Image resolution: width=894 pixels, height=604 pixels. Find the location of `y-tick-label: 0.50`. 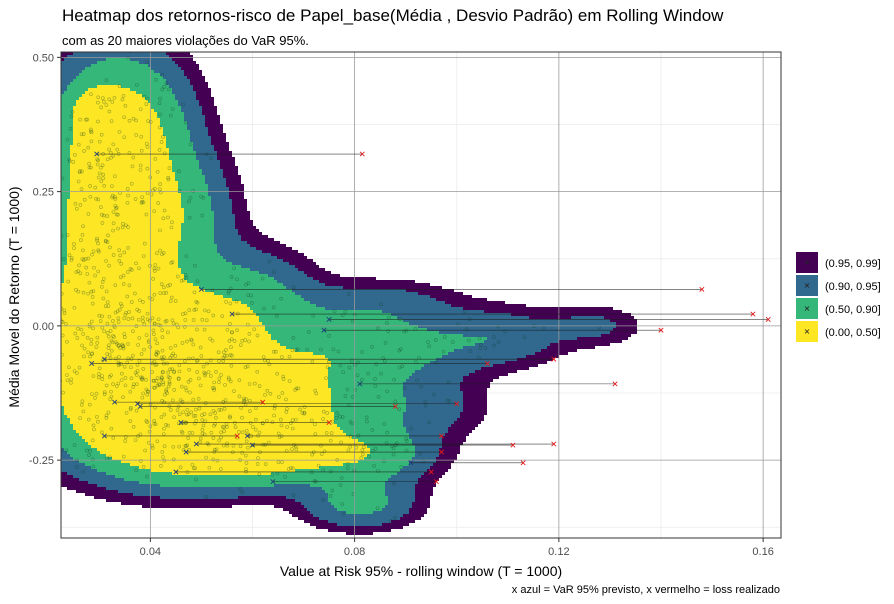

y-tick-label: 0.50 is located at coordinates (43, 58).